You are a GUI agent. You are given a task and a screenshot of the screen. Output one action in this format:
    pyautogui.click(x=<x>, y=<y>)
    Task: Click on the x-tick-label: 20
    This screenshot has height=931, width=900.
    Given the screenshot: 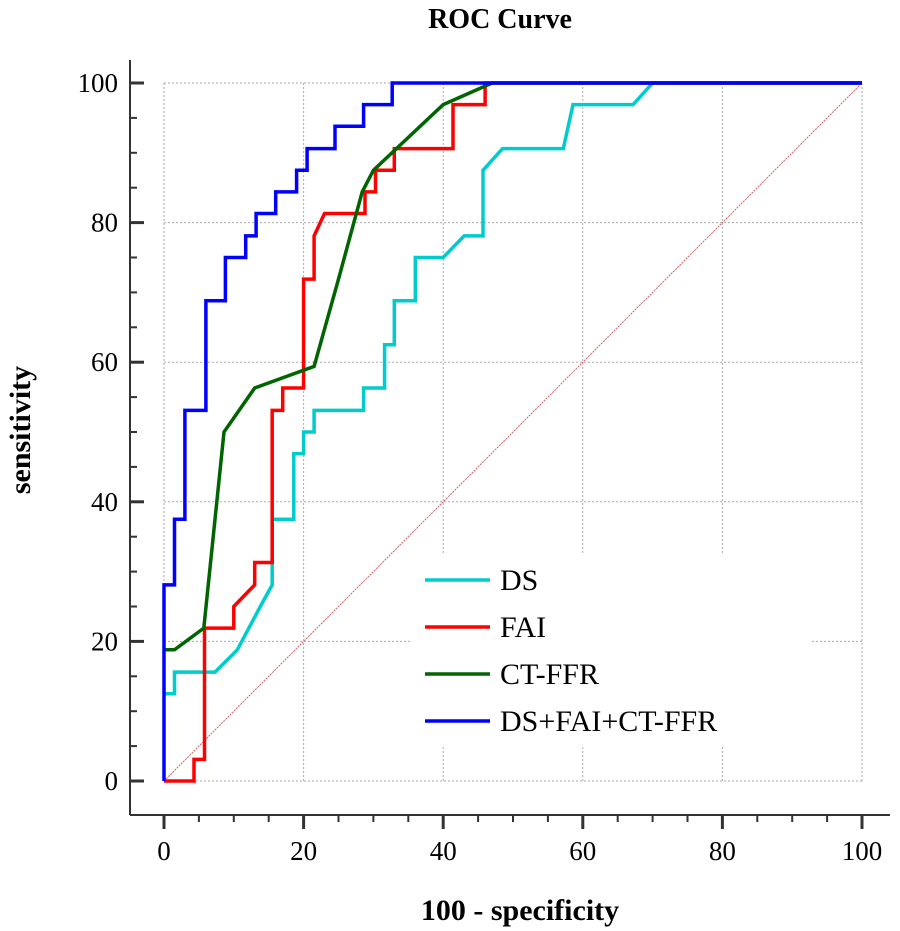 What is the action you would take?
    pyautogui.click(x=303, y=851)
    